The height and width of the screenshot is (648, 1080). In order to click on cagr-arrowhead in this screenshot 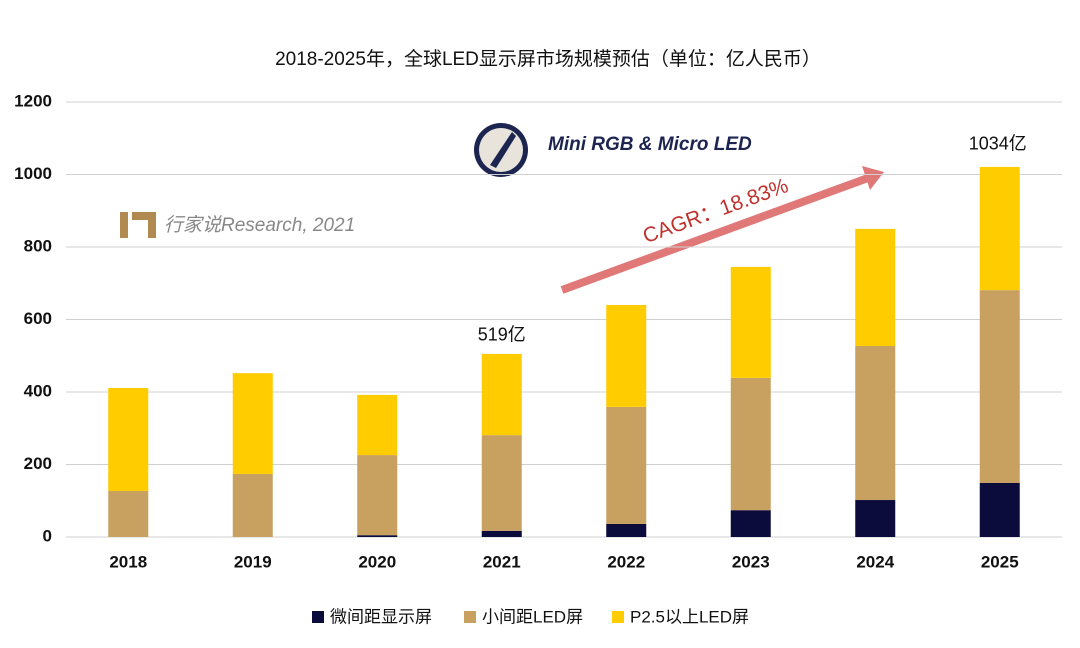, I will do `click(873, 178)`.